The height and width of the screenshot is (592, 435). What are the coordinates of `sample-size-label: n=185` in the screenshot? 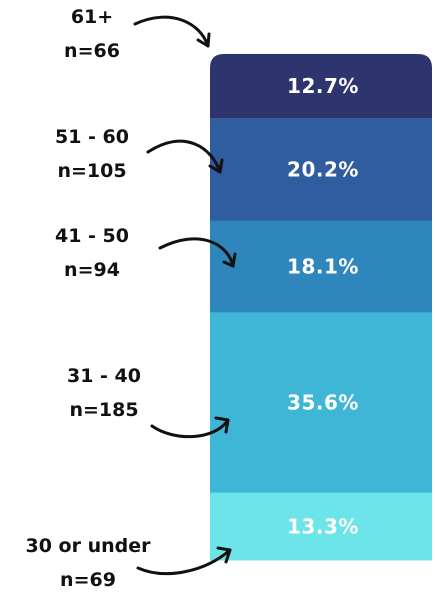 It's located at (103, 410).